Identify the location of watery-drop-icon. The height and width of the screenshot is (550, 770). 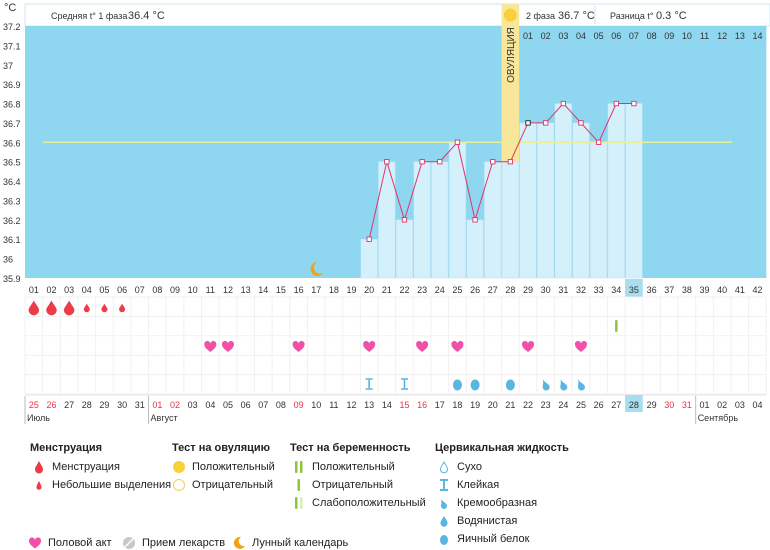
(444, 521).